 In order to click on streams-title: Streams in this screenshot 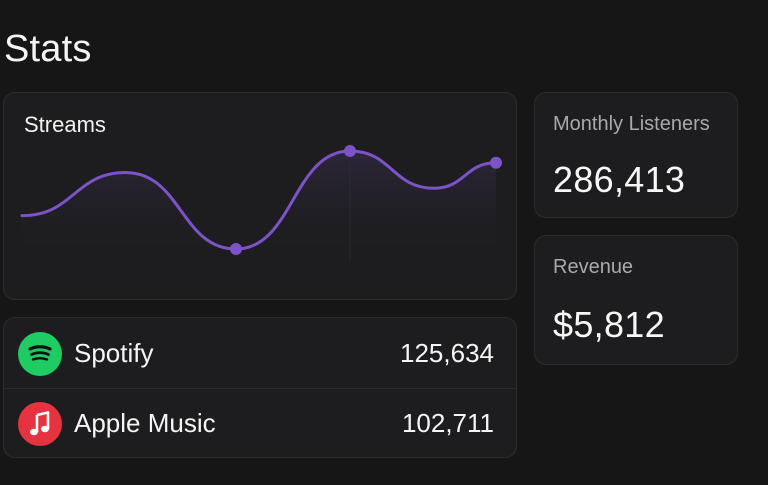, I will do `click(65, 124)`.